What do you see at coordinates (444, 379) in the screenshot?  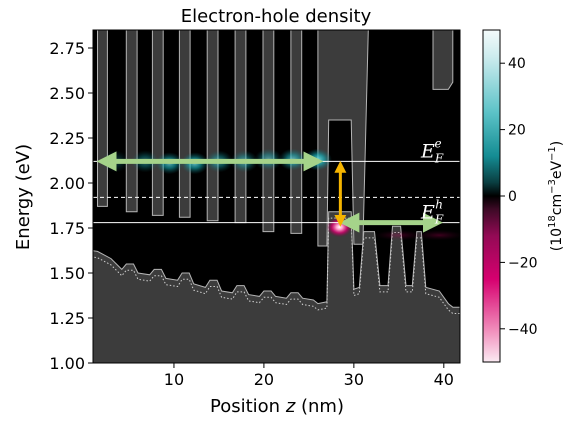 I see `x-tick-label: 40` at bounding box center [444, 379].